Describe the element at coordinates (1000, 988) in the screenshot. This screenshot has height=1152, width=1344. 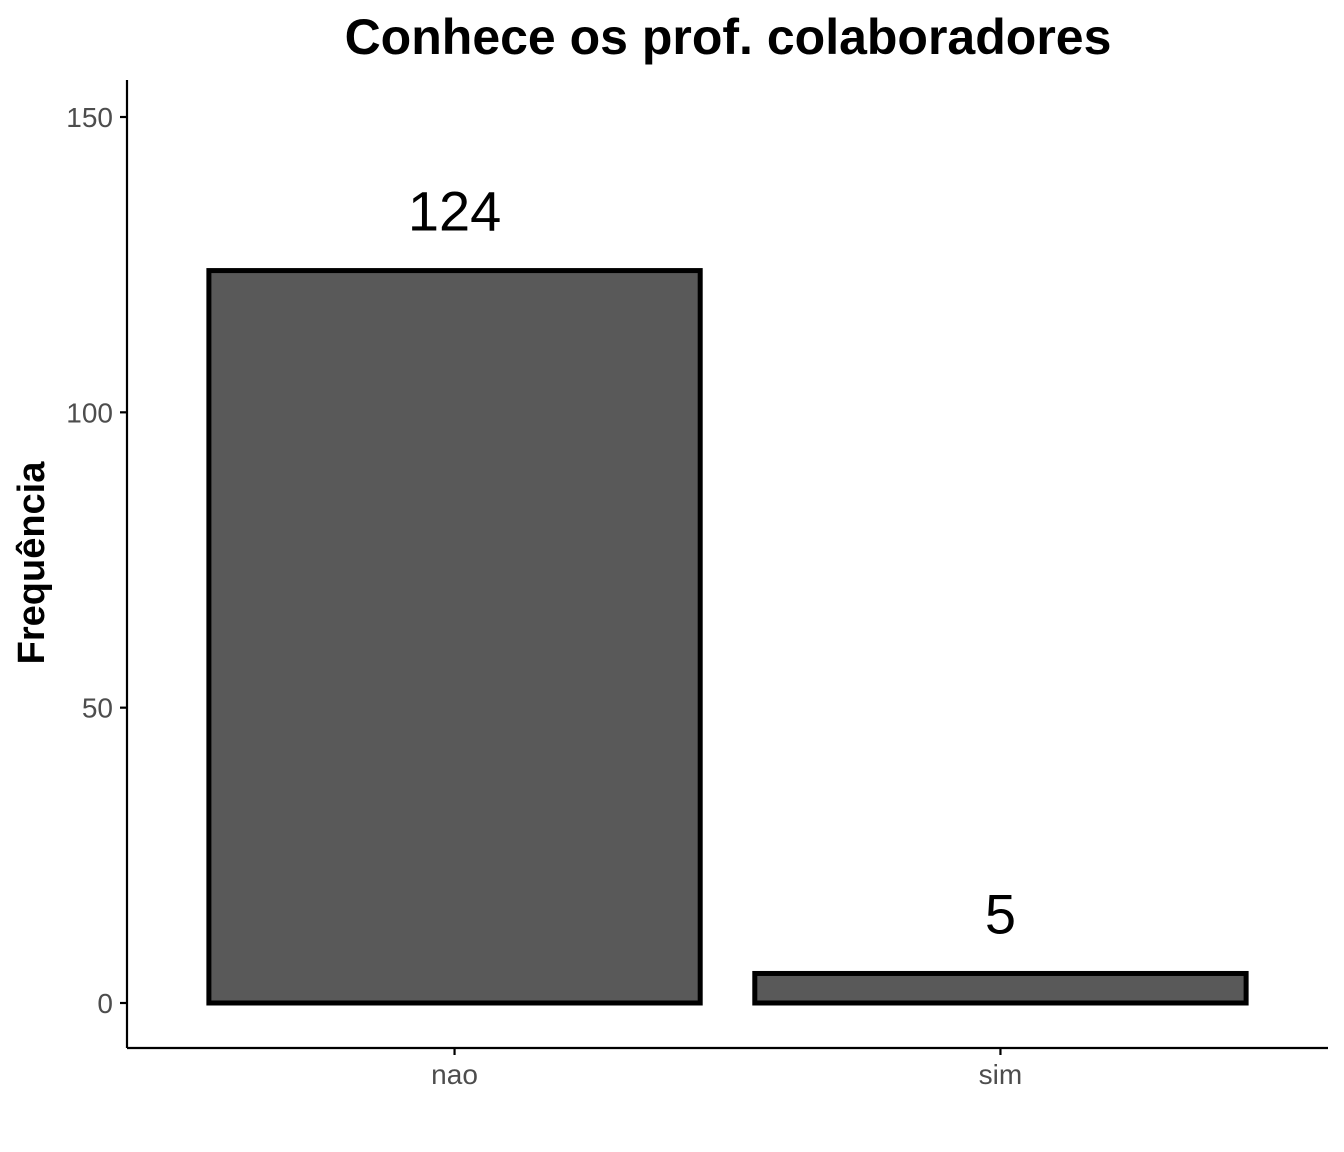
I see `bar-sim` at that location.